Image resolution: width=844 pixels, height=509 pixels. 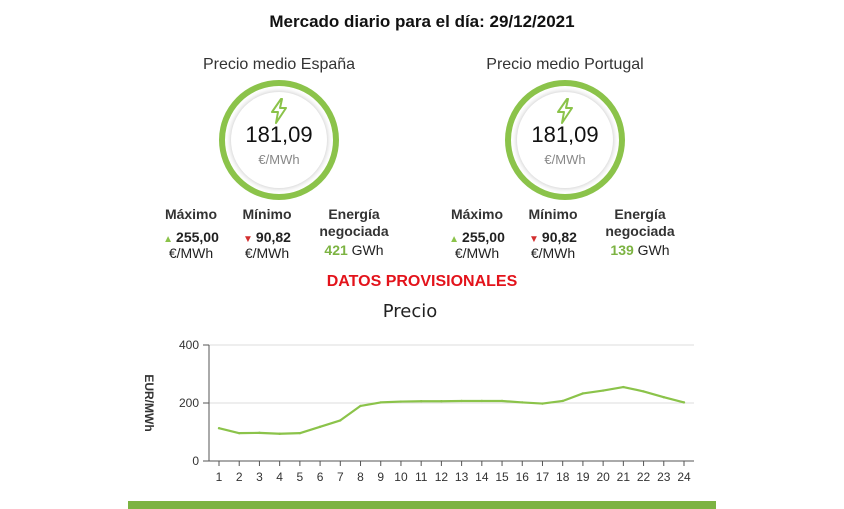 What do you see at coordinates (410, 311) in the screenshot?
I see `chart-title: Precio` at bounding box center [410, 311].